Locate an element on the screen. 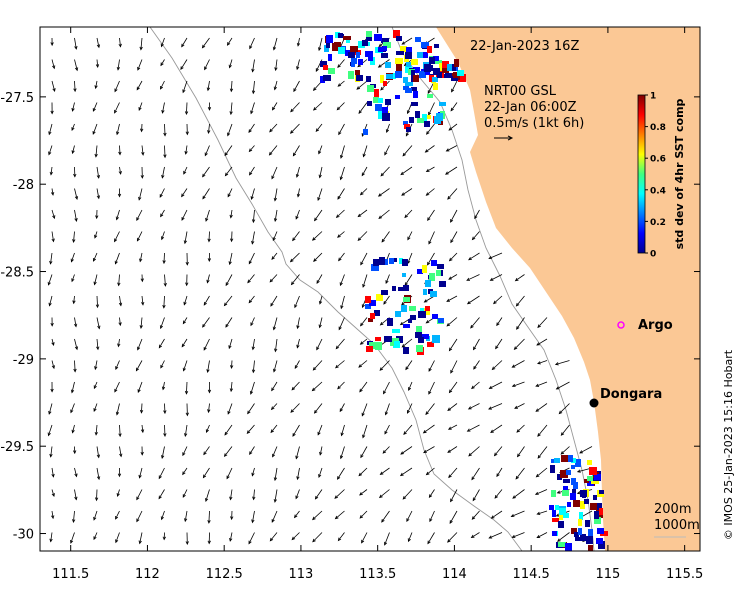 The width and height of the screenshot is (740, 592). argo-marker is located at coordinates (621, 325).